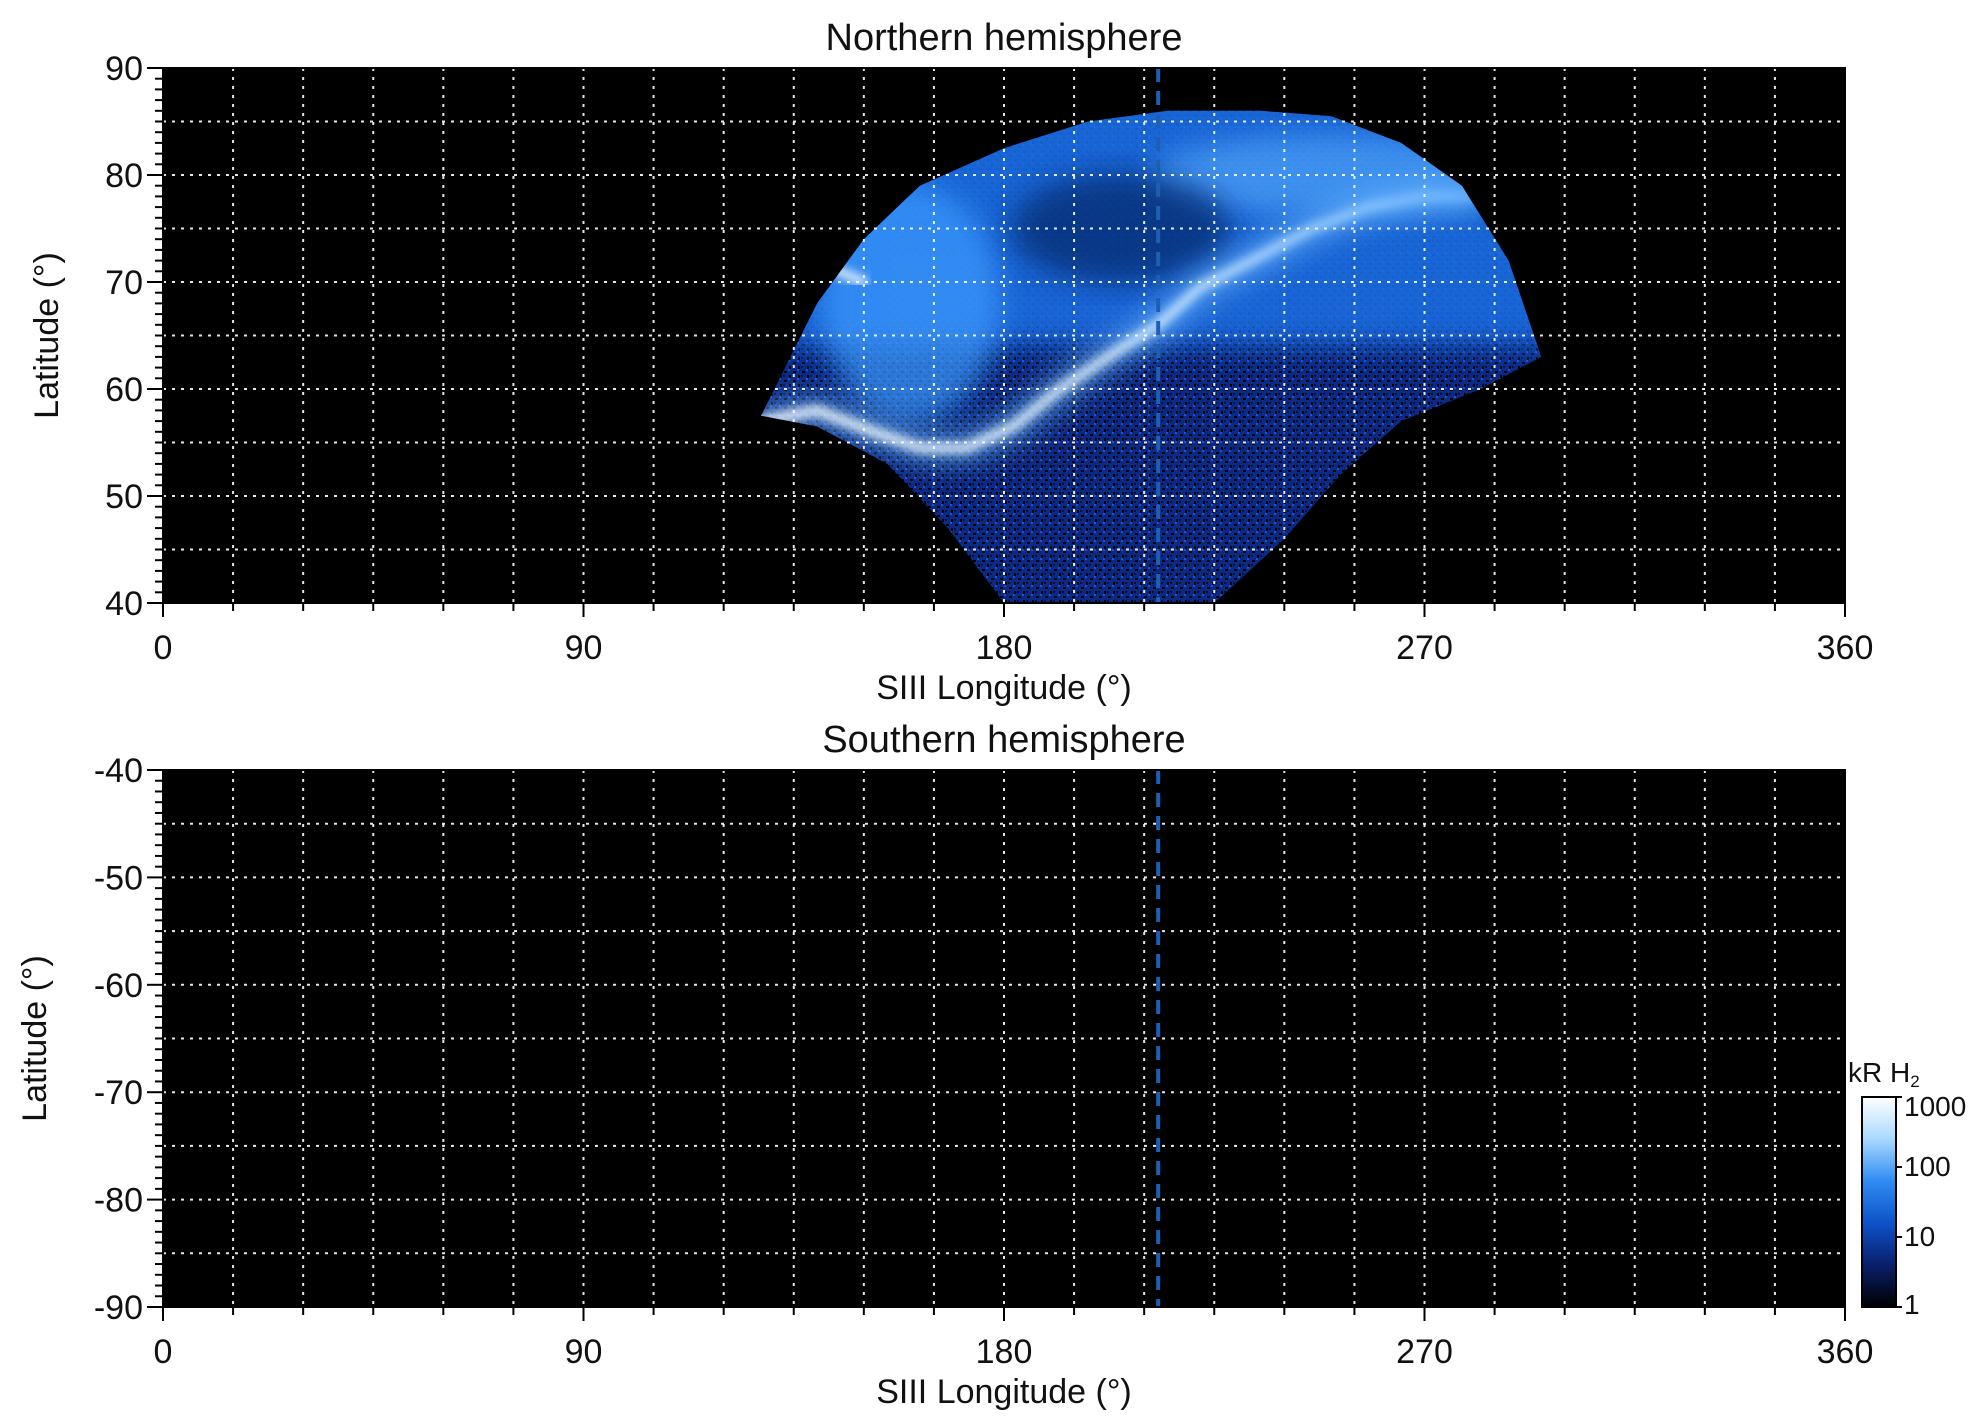 The width and height of the screenshot is (1983, 1423). What do you see at coordinates (124, 497) in the screenshot?
I see `y-tick-label: 50` at bounding box center [124, 497].